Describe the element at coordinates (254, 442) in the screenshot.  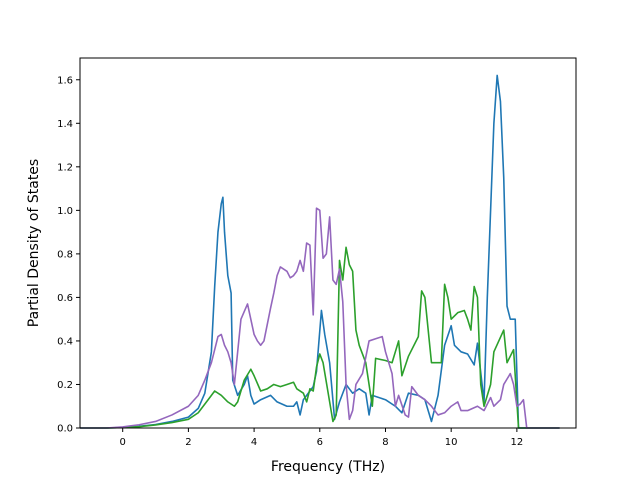
I see `x-tick-label: 4` at that location.